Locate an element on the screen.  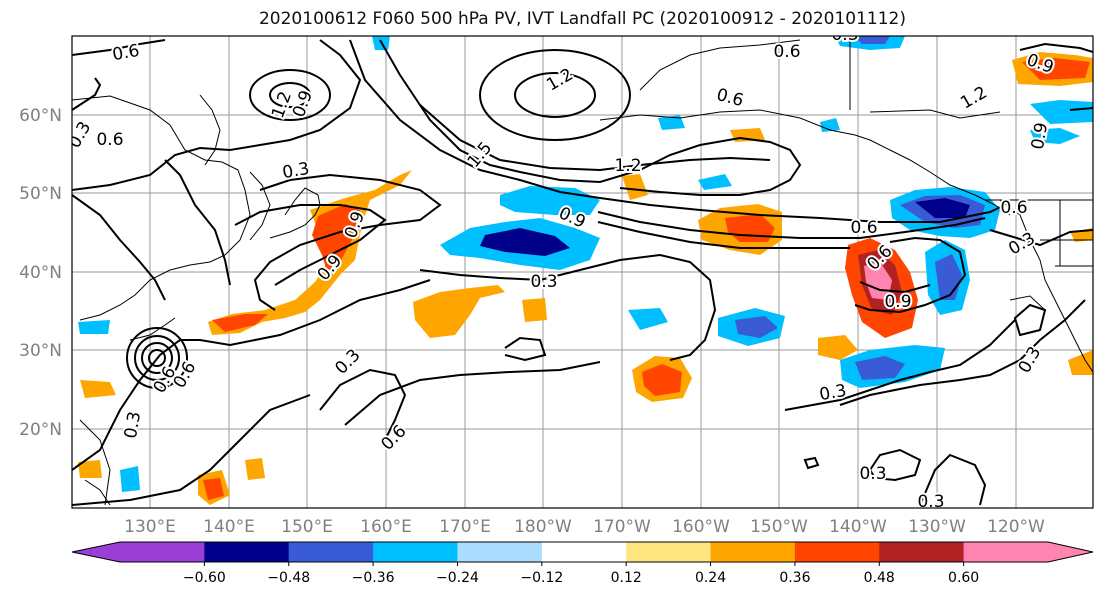
colorbar-tick-label: 0.48 is located at coordinates (879, 578).